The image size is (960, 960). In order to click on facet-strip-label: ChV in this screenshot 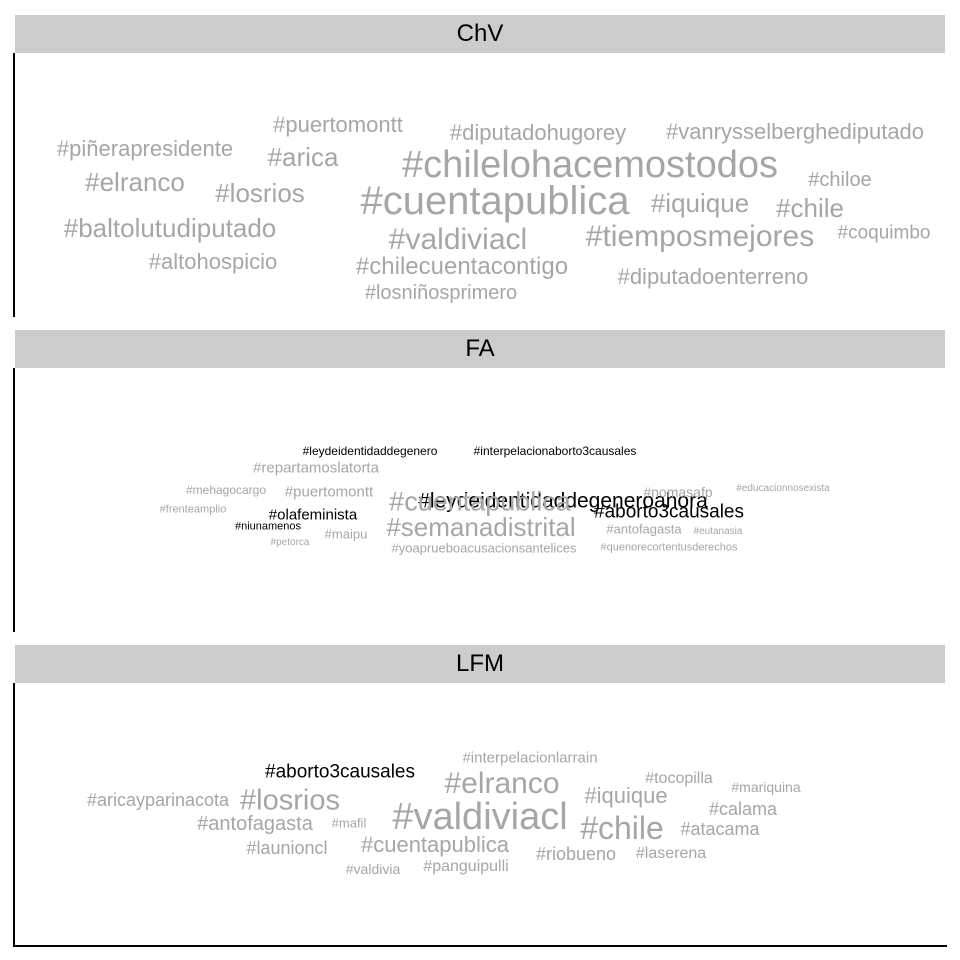, I will do `click(480, 34)`.